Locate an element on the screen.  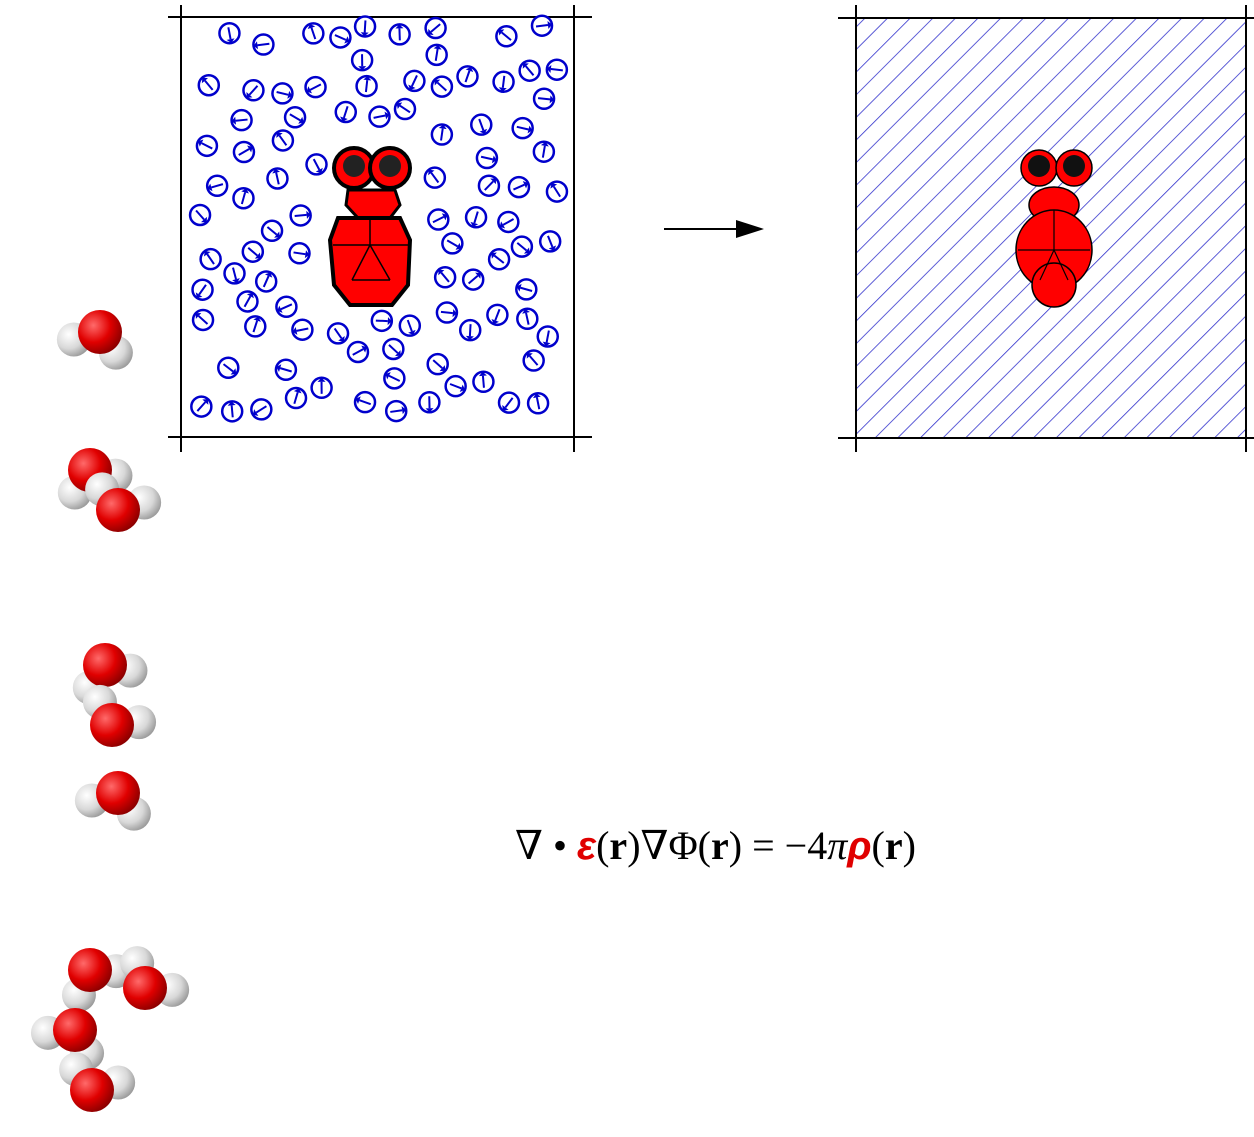
continuum-solvent-panel is located at coordinates (1046, 228).